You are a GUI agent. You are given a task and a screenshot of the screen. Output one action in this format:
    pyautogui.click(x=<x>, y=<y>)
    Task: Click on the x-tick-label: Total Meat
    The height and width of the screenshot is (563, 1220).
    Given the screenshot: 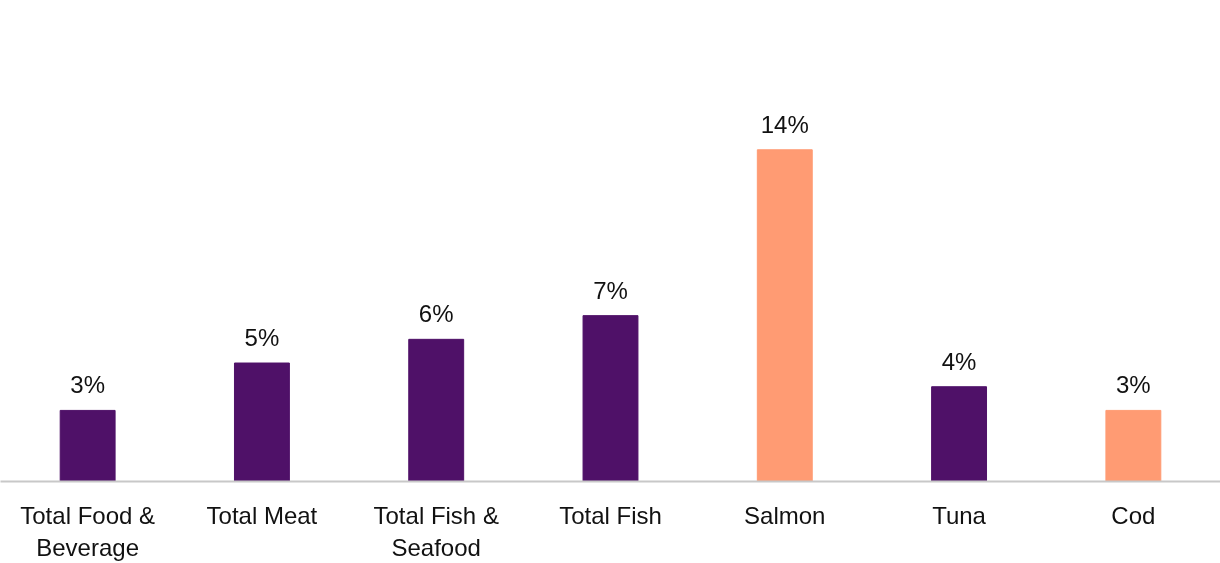 What is the action you would take?
    pyautogui.click(x=262, y=515)
    